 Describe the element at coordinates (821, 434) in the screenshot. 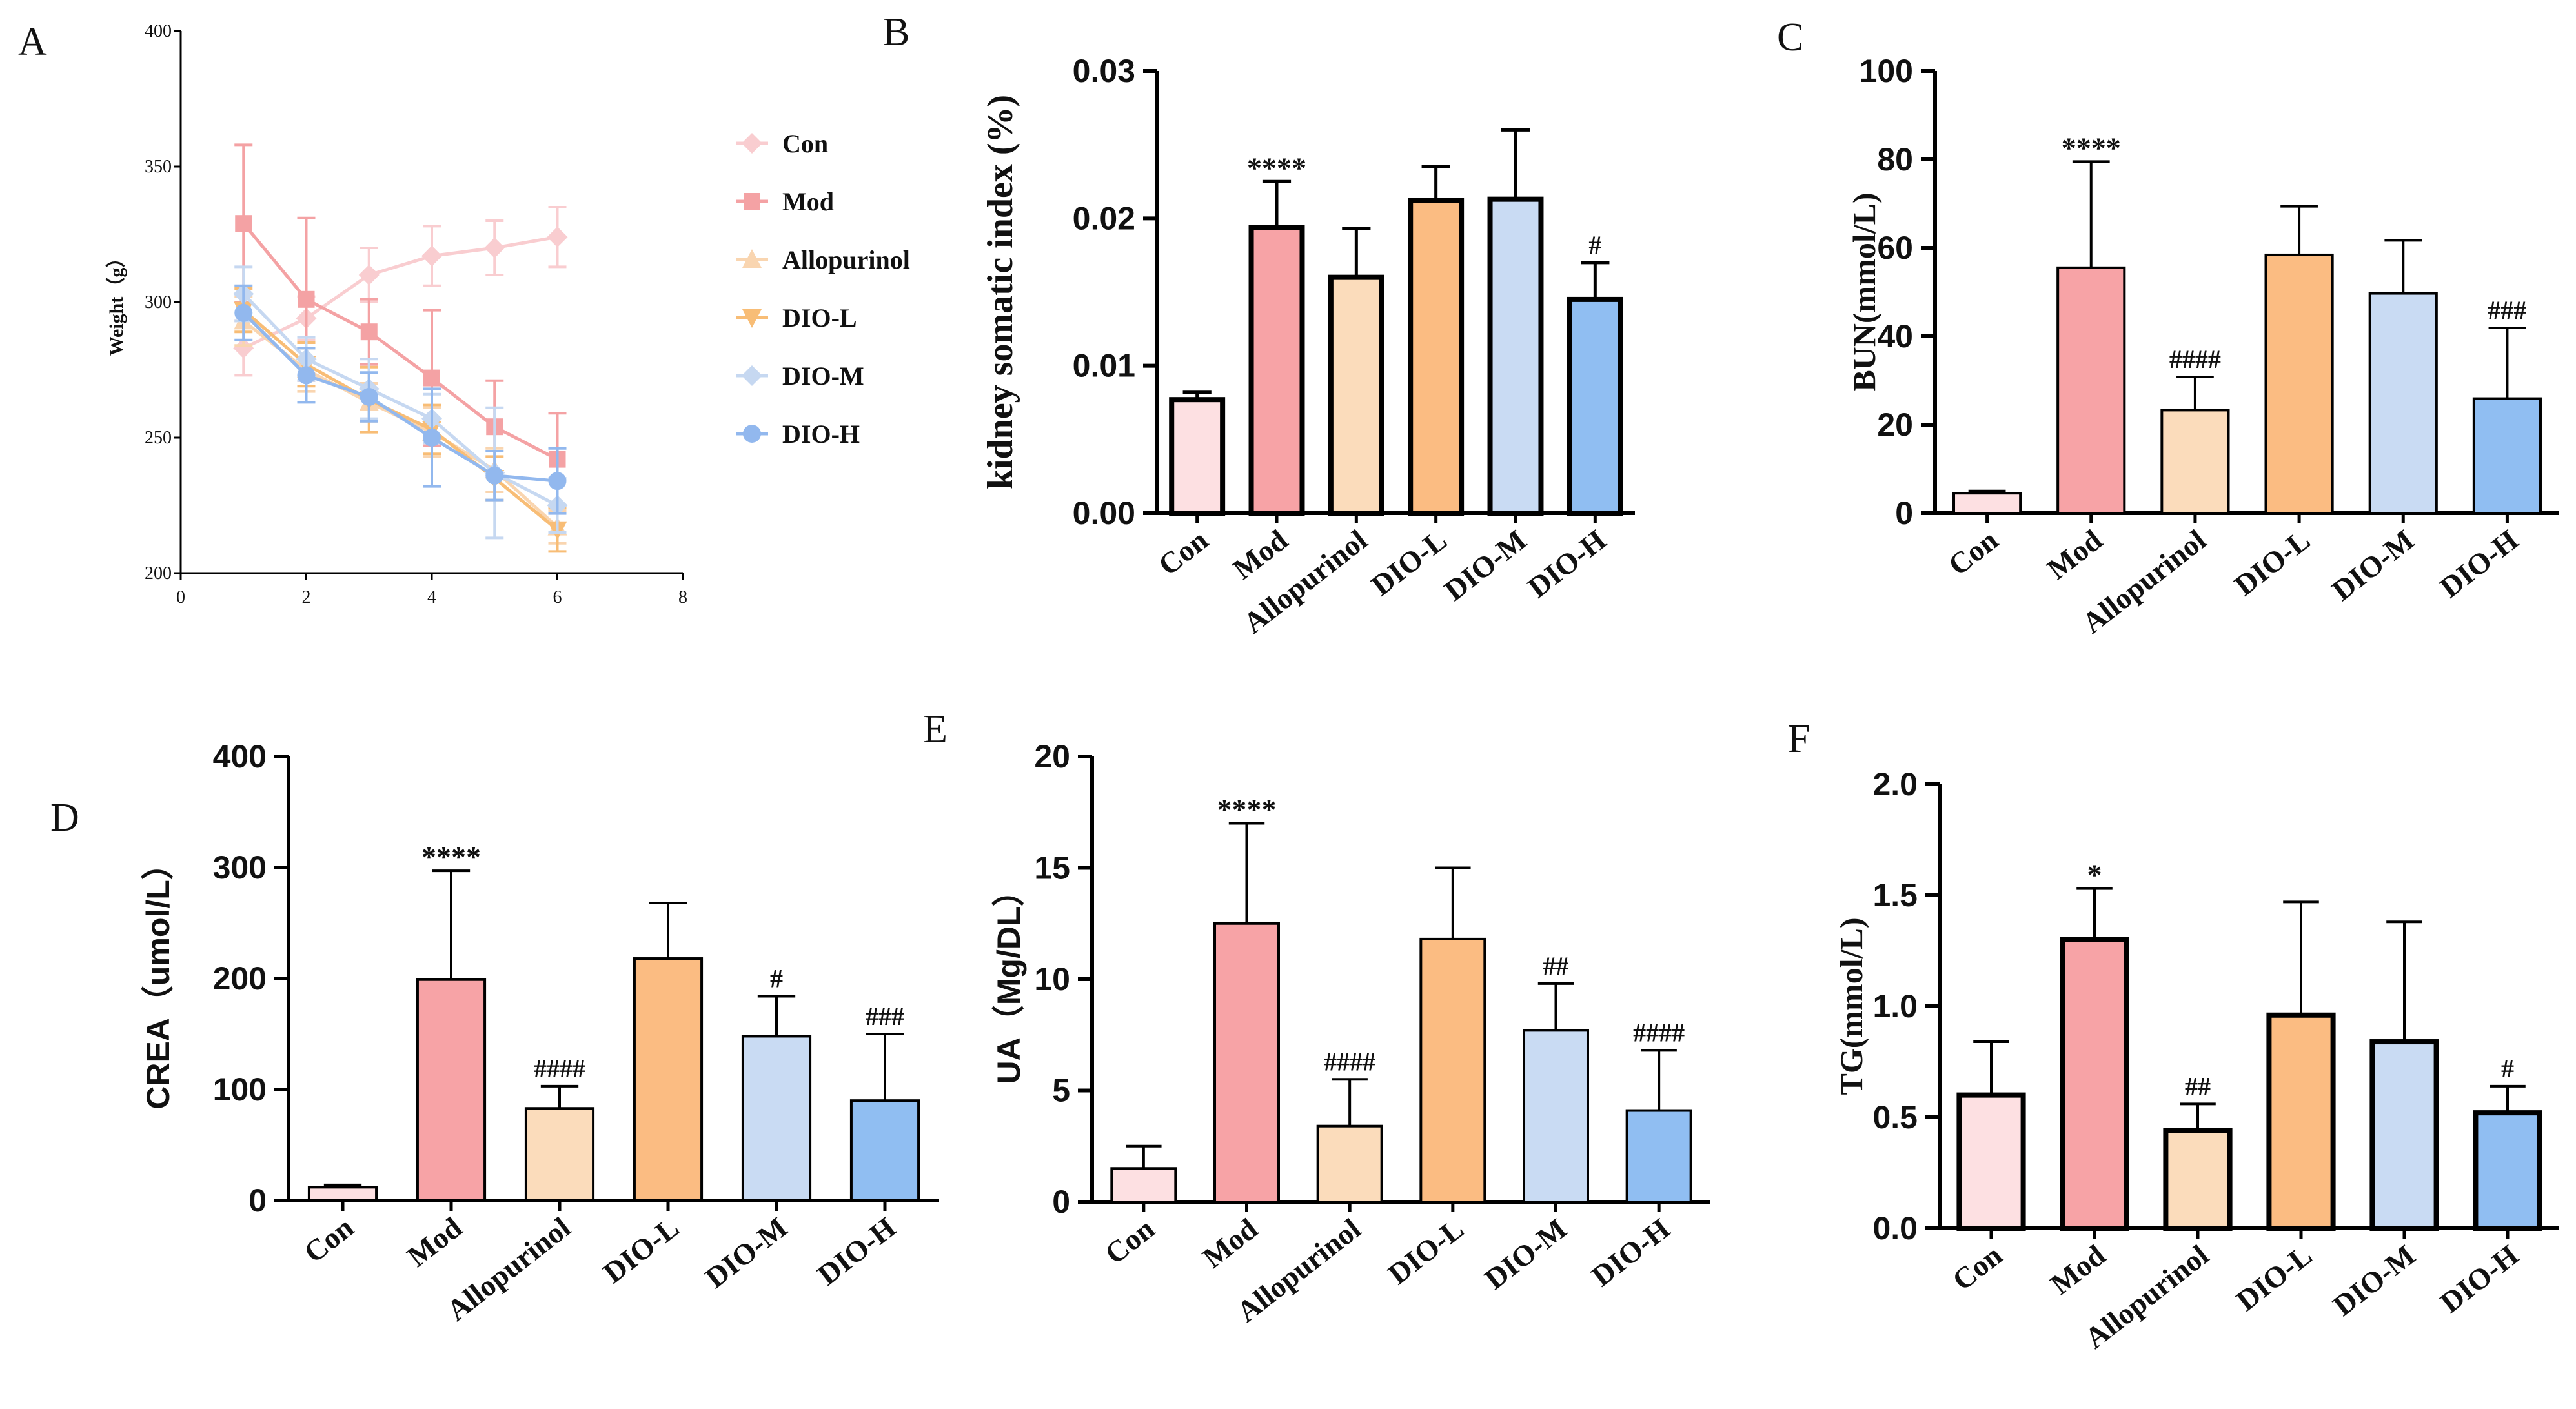

I see `legend-label: DIO-H` at that location.